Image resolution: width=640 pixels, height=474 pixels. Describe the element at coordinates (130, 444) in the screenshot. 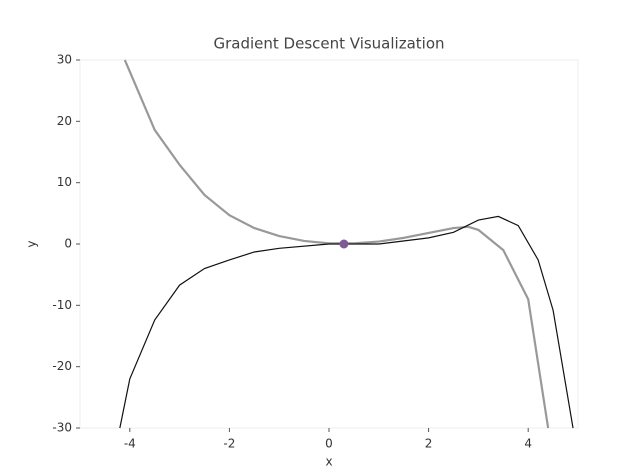

I see `x-tick-label: -4` at that location.